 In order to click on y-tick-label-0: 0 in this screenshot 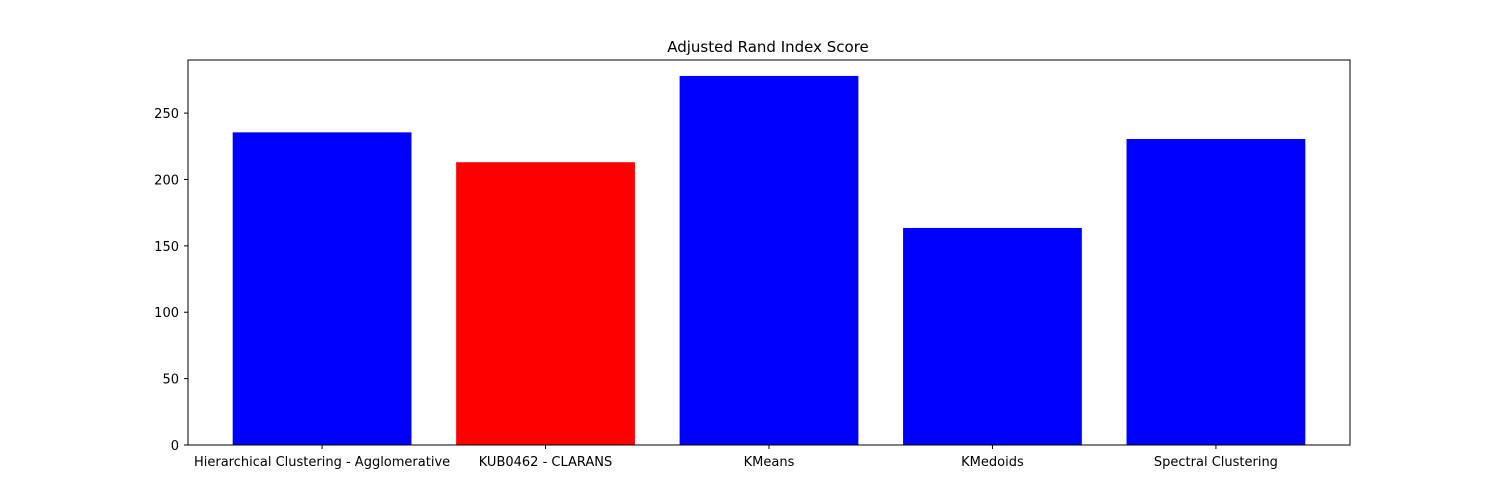, I will do `click(175, 446)`.